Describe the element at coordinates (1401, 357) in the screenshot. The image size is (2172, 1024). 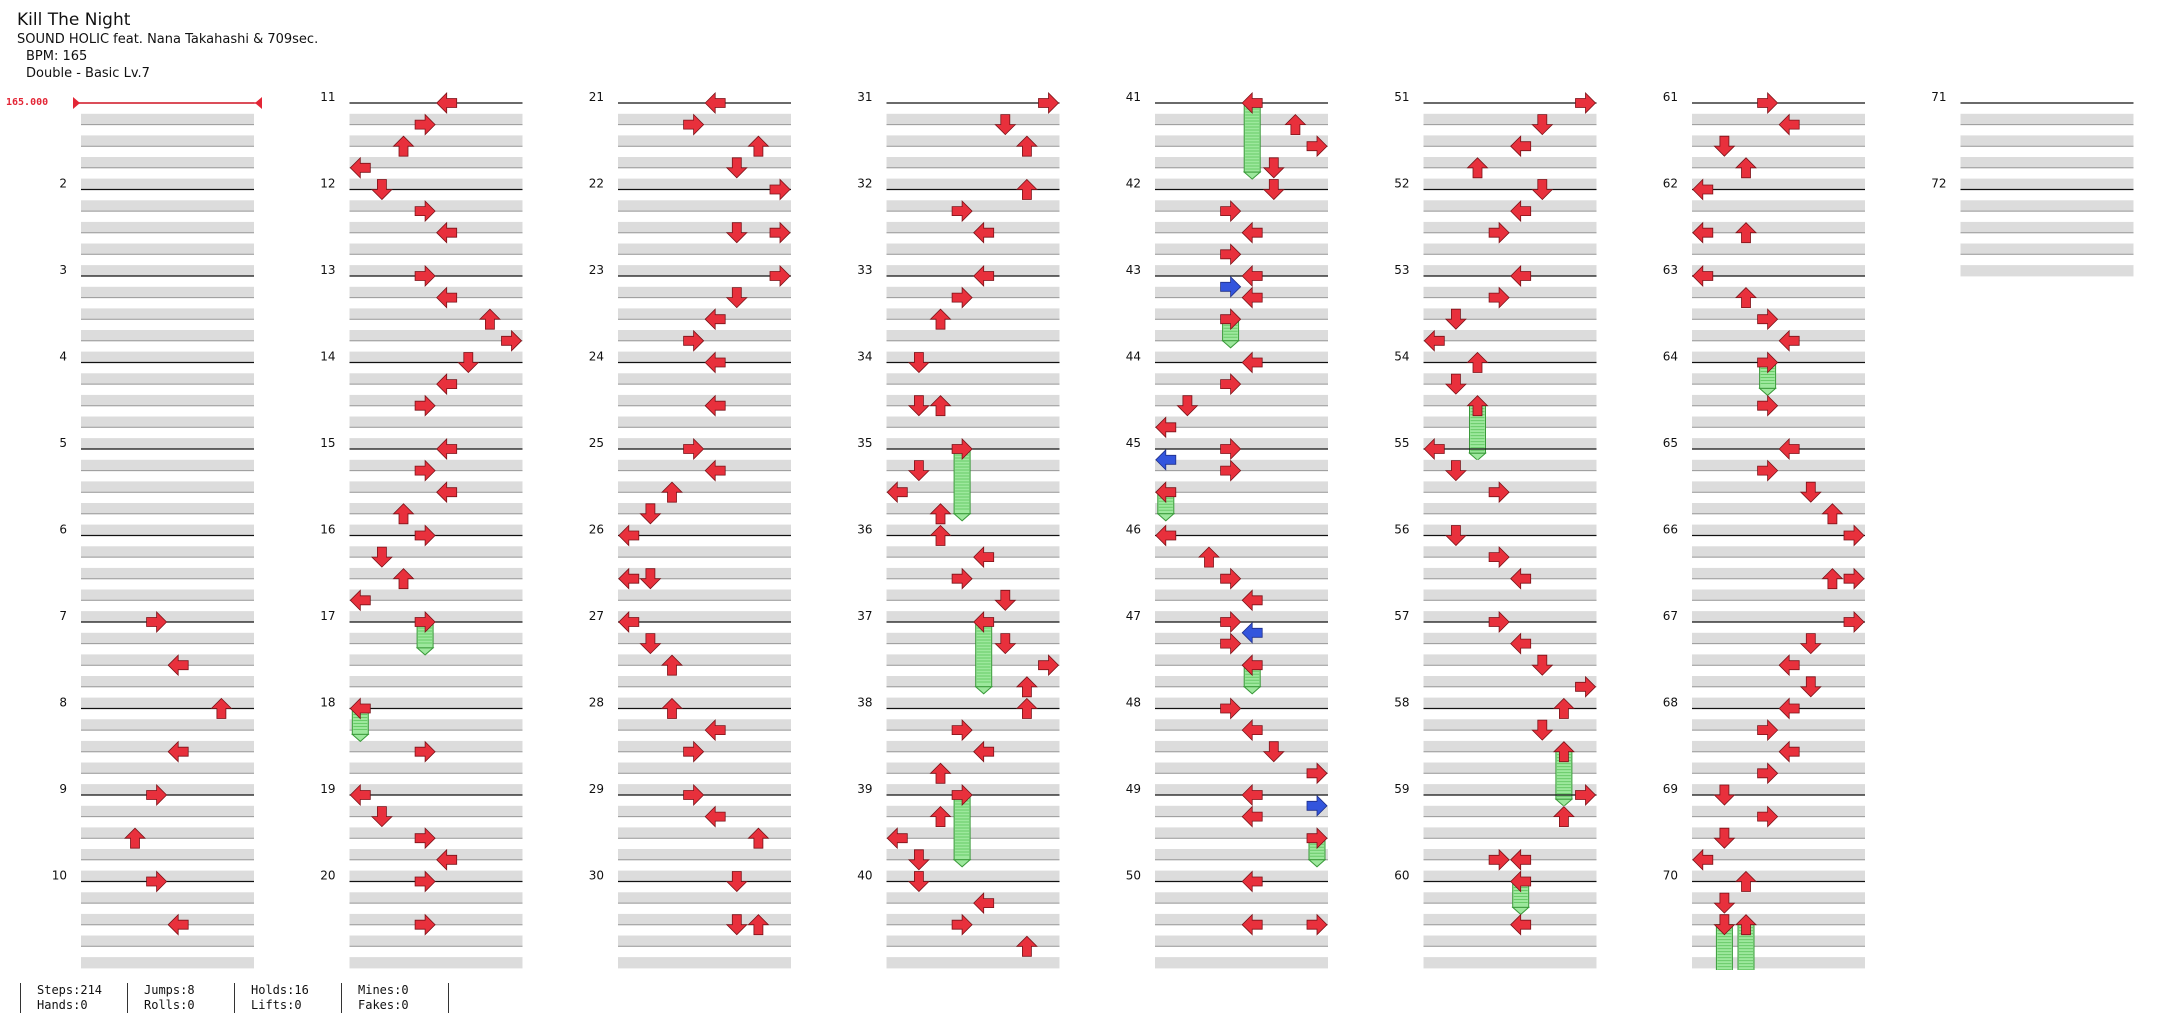
I see `measure-number: 54` at that location.